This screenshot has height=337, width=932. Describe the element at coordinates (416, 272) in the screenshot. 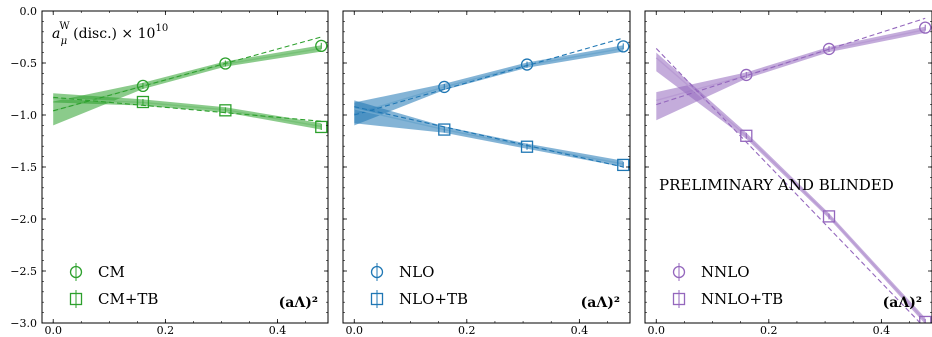

I see `legend-label: NLO` at that location.